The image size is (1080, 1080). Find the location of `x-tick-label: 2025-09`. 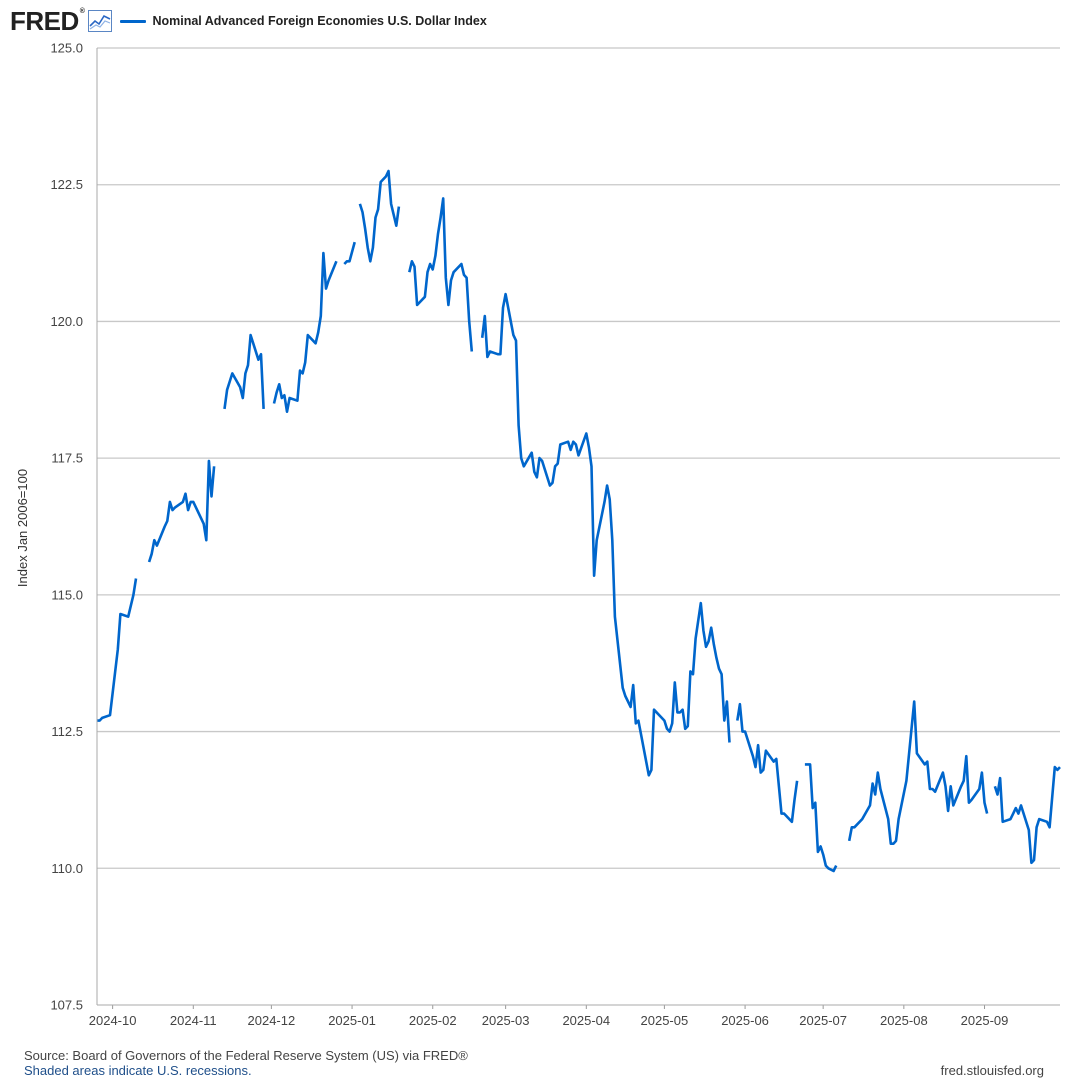

x-tick-label: 2025-09 is located at coordinates (985, 1020).